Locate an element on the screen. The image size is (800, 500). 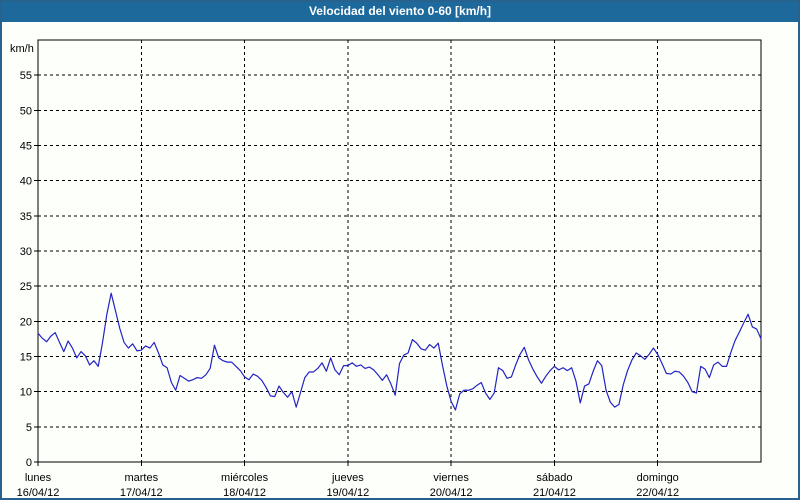
x-axis-day-label: martes is located at coordinates (141, 478).